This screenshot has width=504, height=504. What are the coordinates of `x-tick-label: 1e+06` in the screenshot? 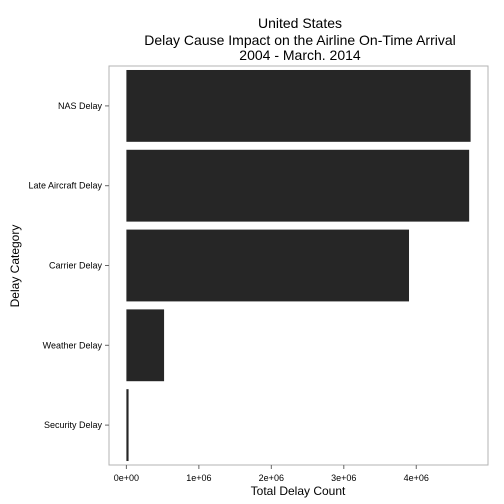 It's located at (198, 478).